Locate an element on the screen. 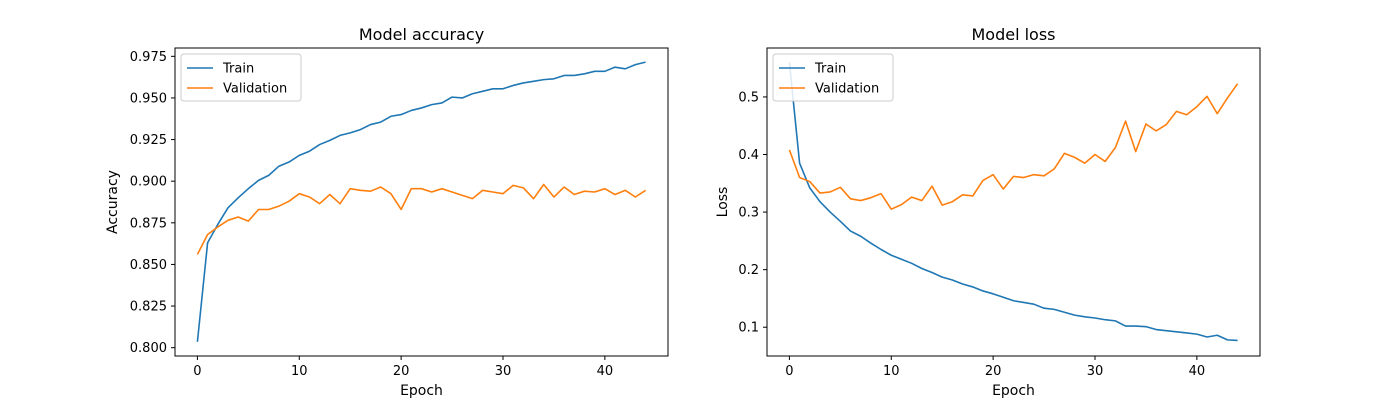 This screenshot has width=1400, height=400. accuracy-y-tick-label: 0.800 is located at coordinates (148, 348).